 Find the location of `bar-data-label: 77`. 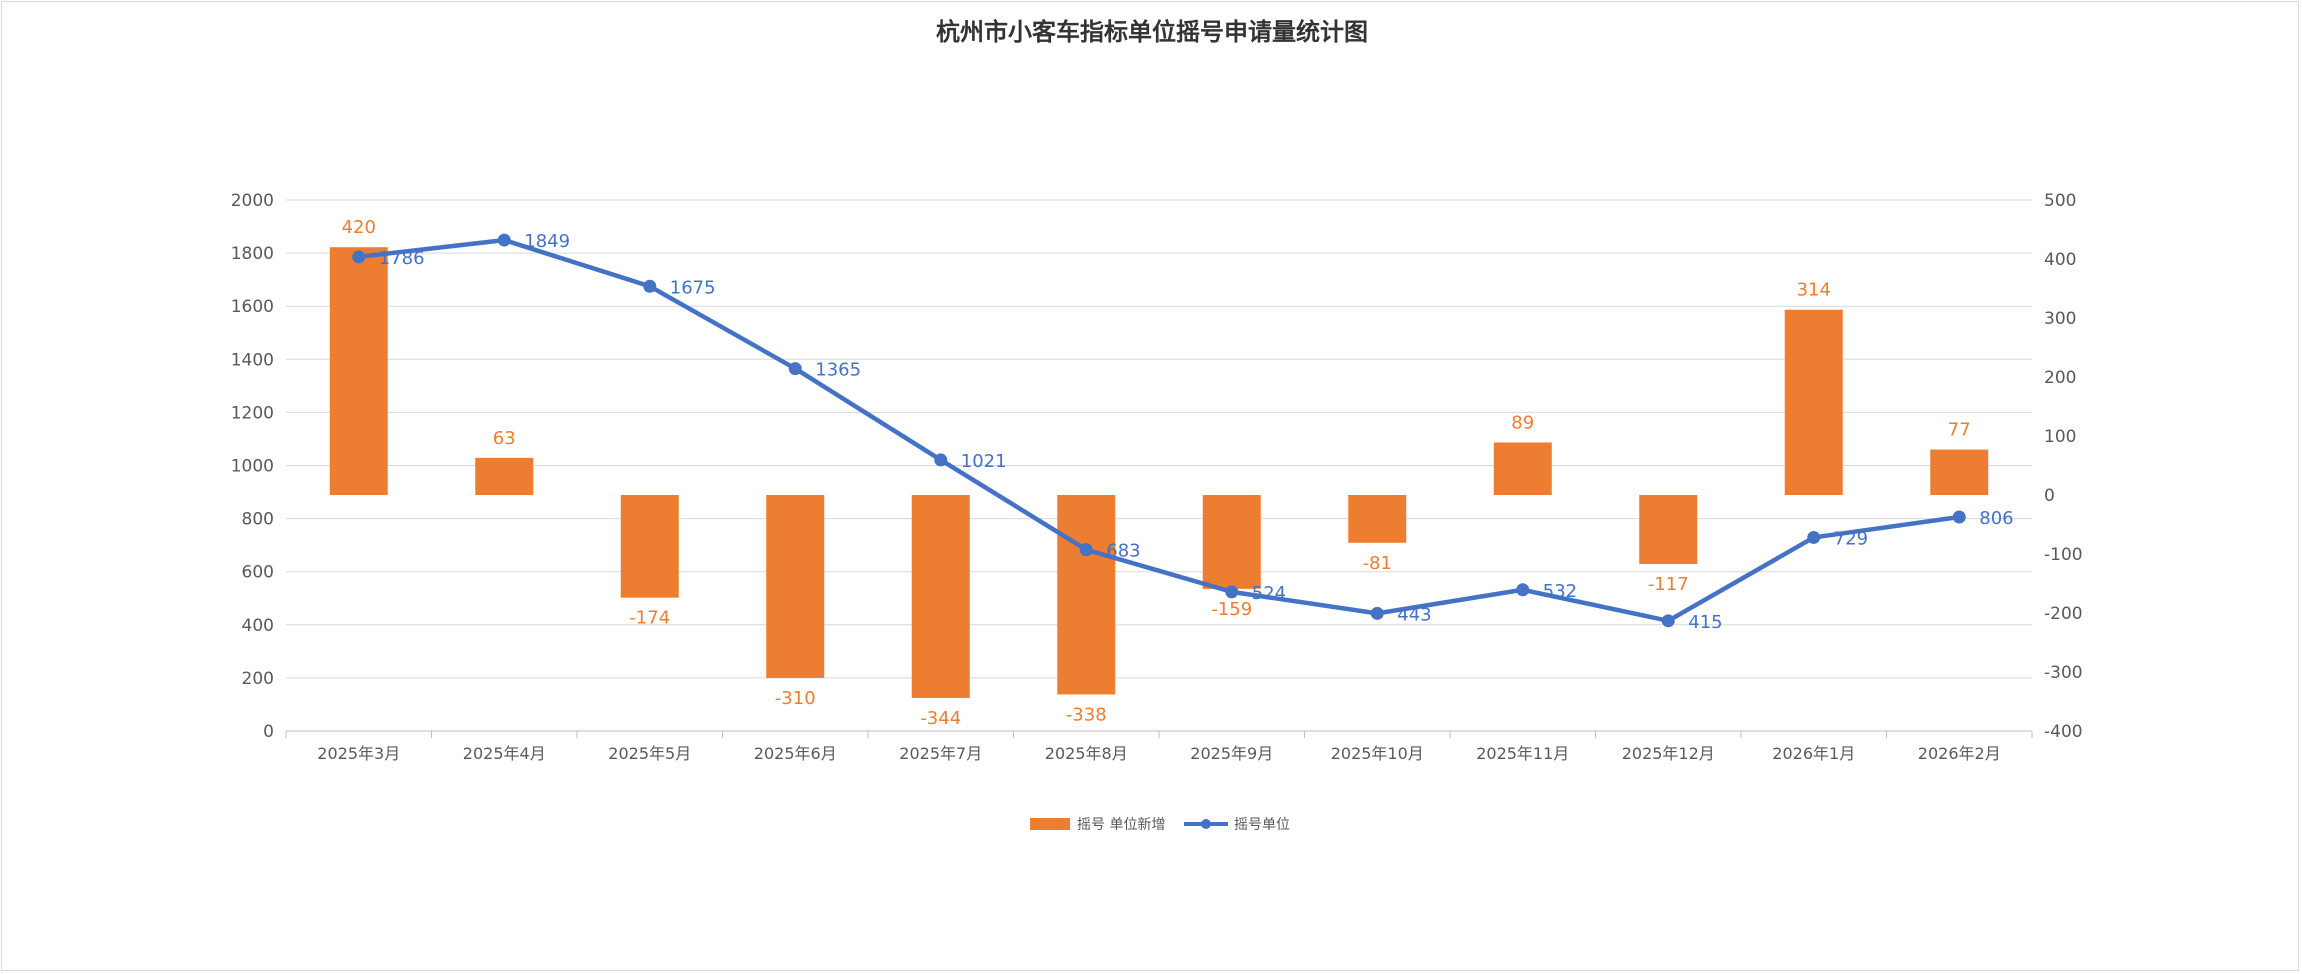

bar-data-label: 77 is located at coordinates (1959, 430).